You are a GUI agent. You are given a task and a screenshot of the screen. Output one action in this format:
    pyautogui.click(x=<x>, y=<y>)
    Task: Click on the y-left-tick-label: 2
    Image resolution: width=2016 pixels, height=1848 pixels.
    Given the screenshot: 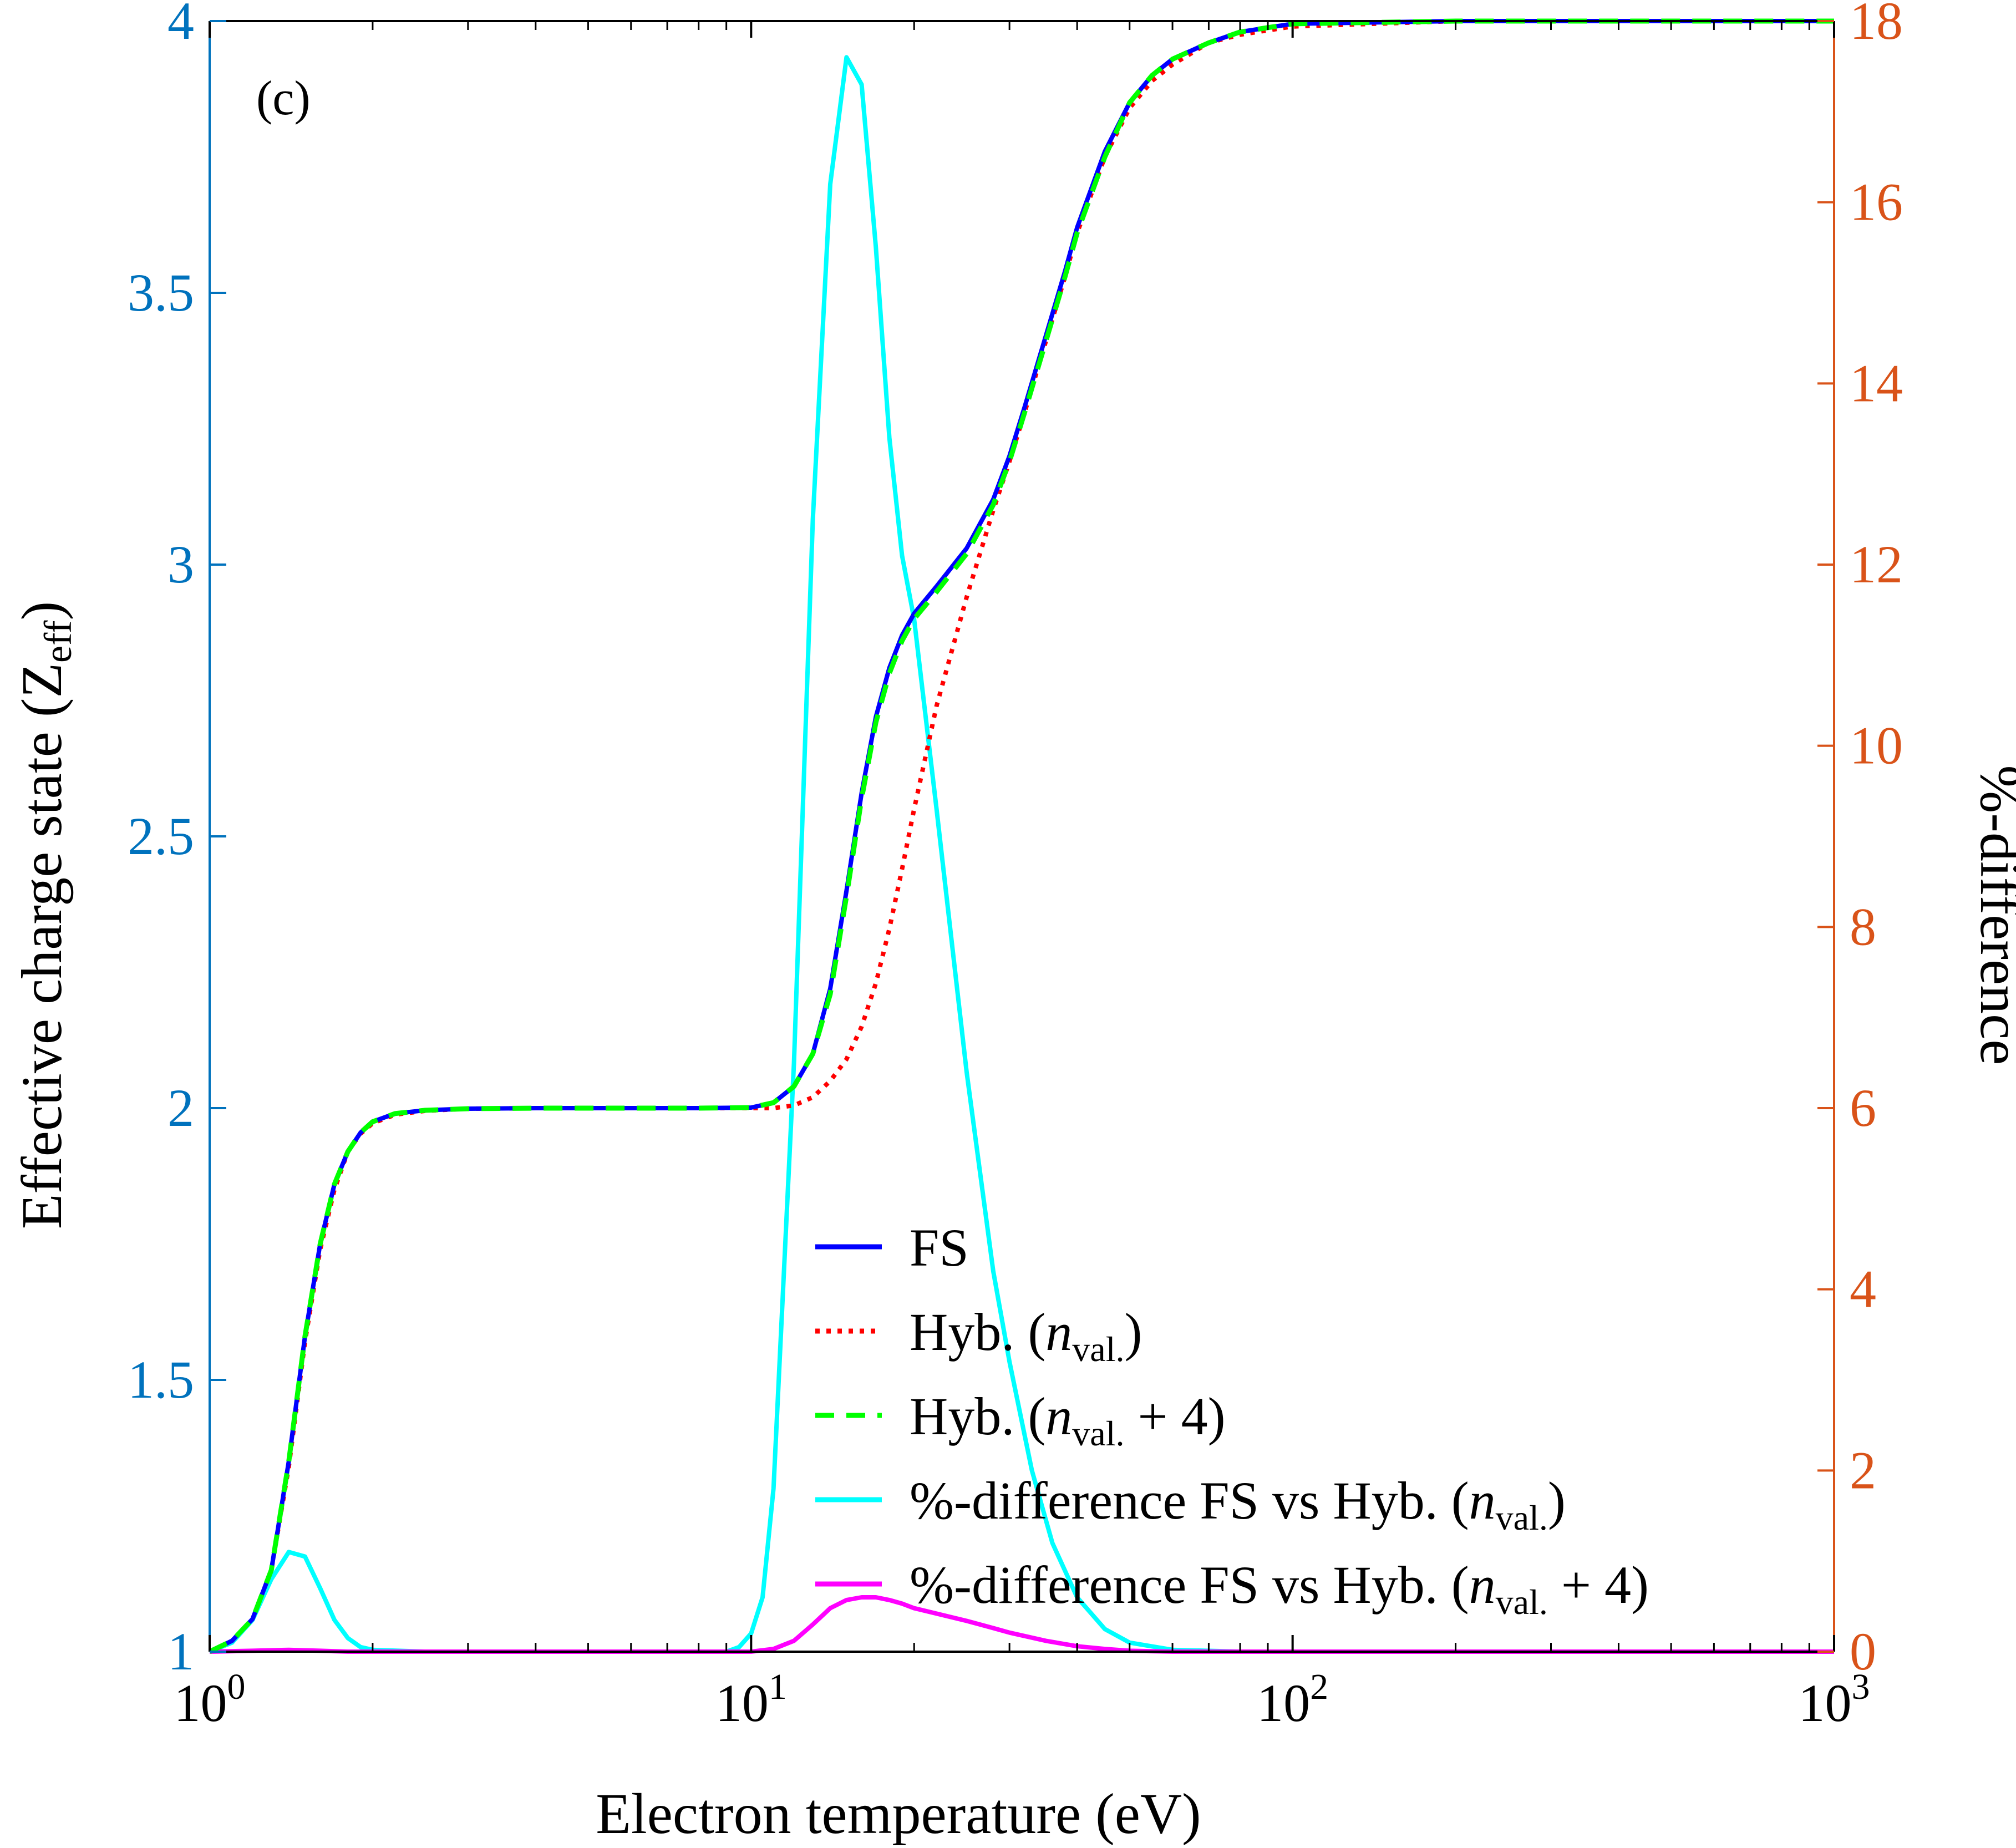 What is the action you would take?
    pyautogui.click(x=180, y=1108)
    